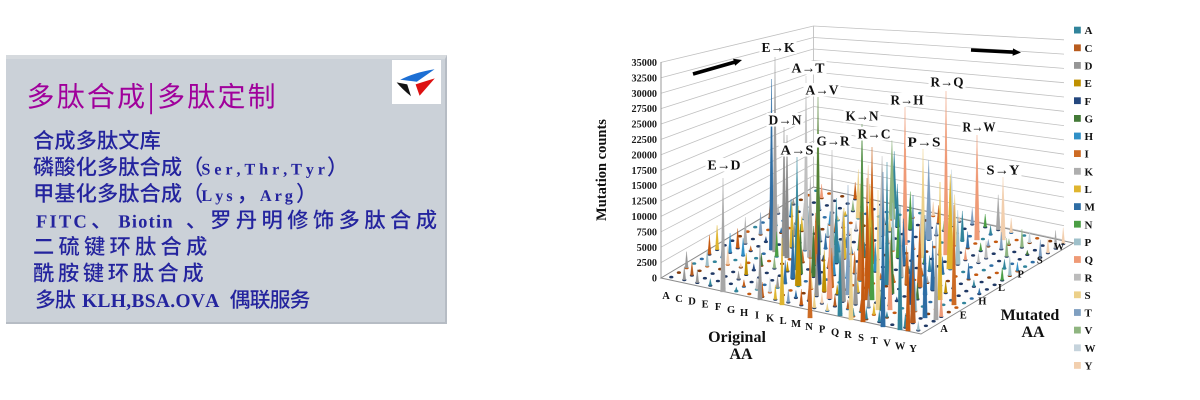 The height and width of the screenshot is (400, 1200). Describe the element at coordinates (1003, 171) in the screenshot. I see `svg-text: S→Y` at that location.